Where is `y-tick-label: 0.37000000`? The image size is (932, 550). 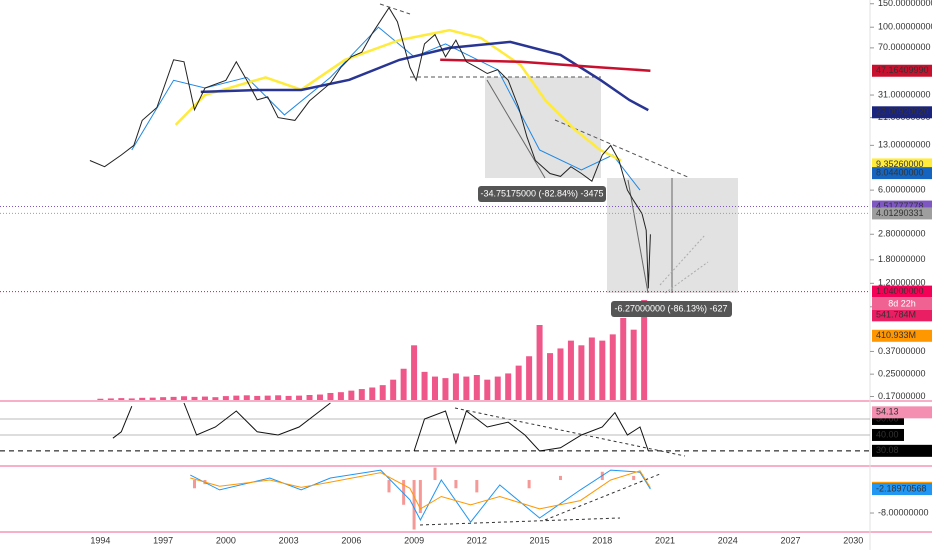
y-tick-label: 0.37000000 is located at coordinates (902, 351).